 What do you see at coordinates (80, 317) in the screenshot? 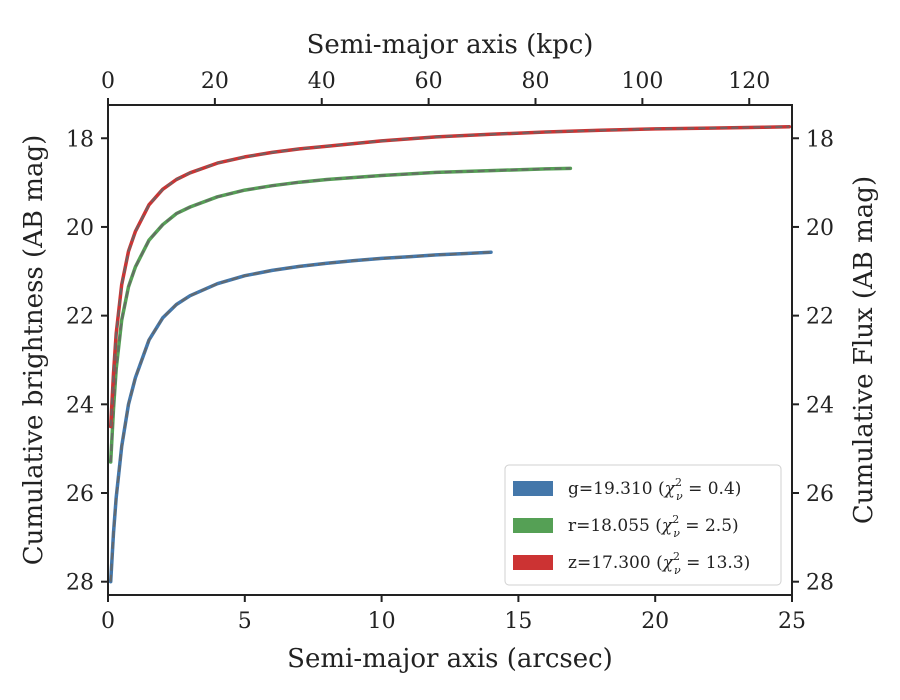
I see `y-tick-label: 22` at bounding box center [80, 317].